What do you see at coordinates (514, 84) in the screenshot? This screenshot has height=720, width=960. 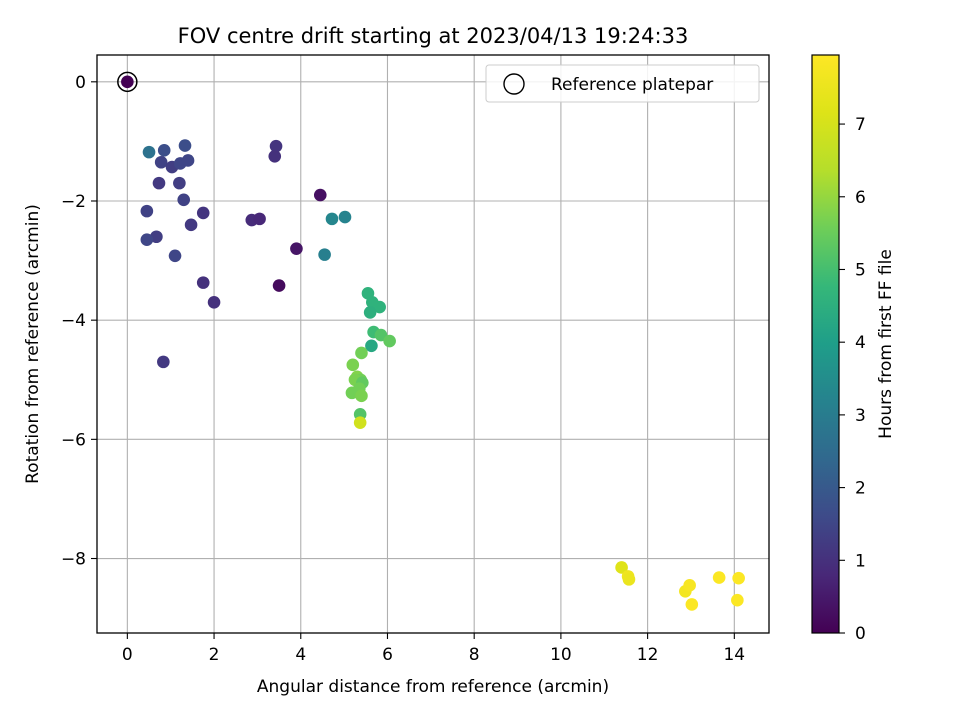 I see `legend-reference-marker` at bounding box center [514, 84].